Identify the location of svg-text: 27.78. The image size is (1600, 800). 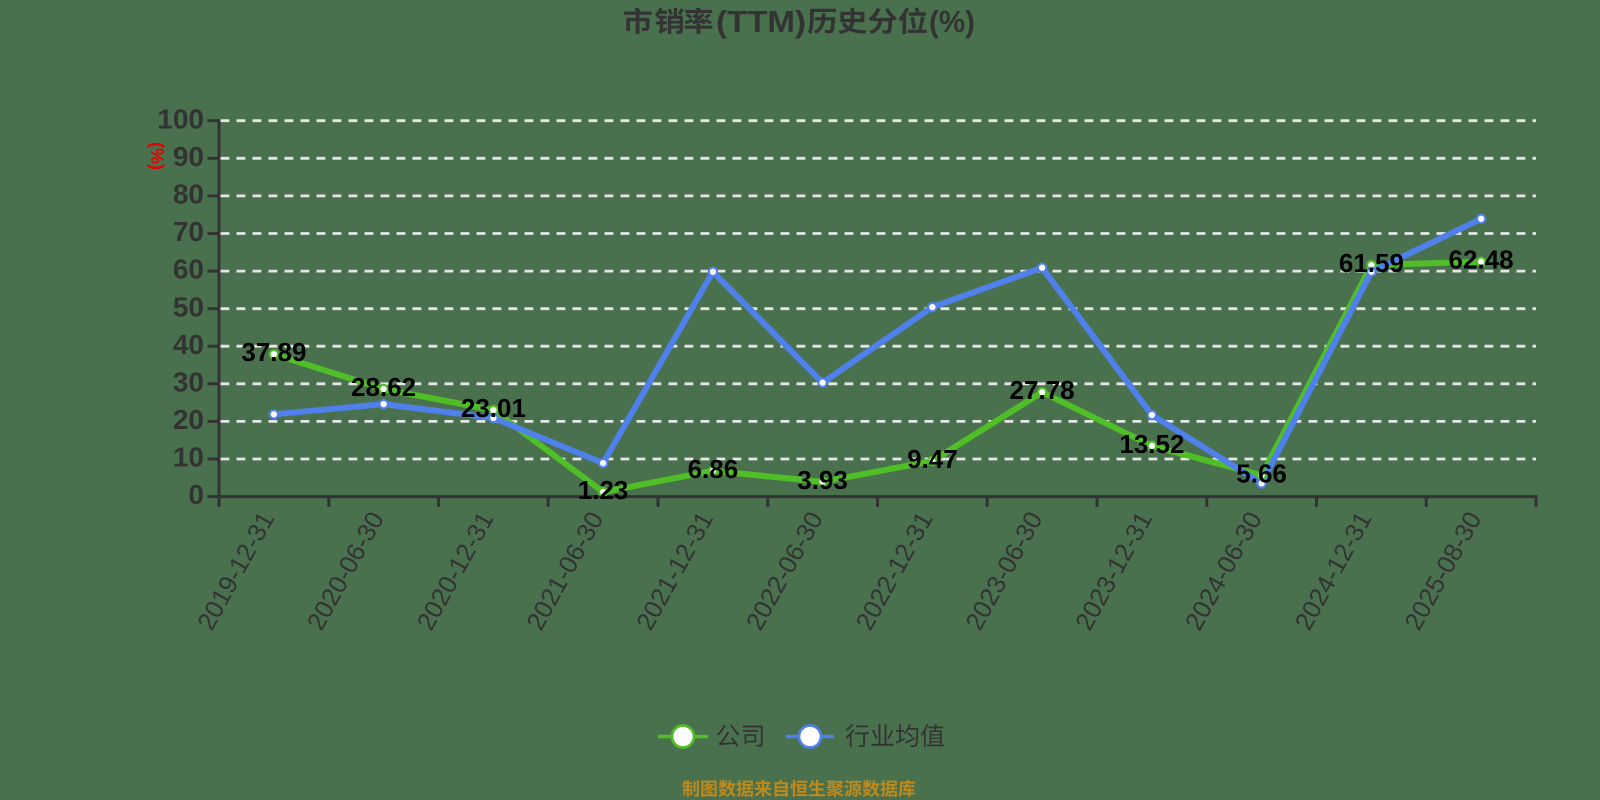
(1042, 390).